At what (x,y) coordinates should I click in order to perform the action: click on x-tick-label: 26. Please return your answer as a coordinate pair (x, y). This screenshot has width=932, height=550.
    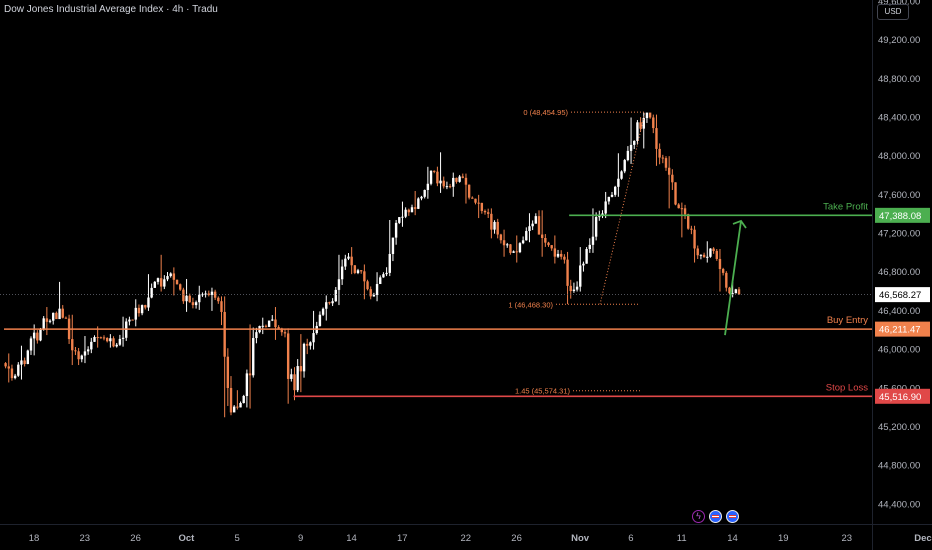
    Looking at the image, I should click on (135, 538).